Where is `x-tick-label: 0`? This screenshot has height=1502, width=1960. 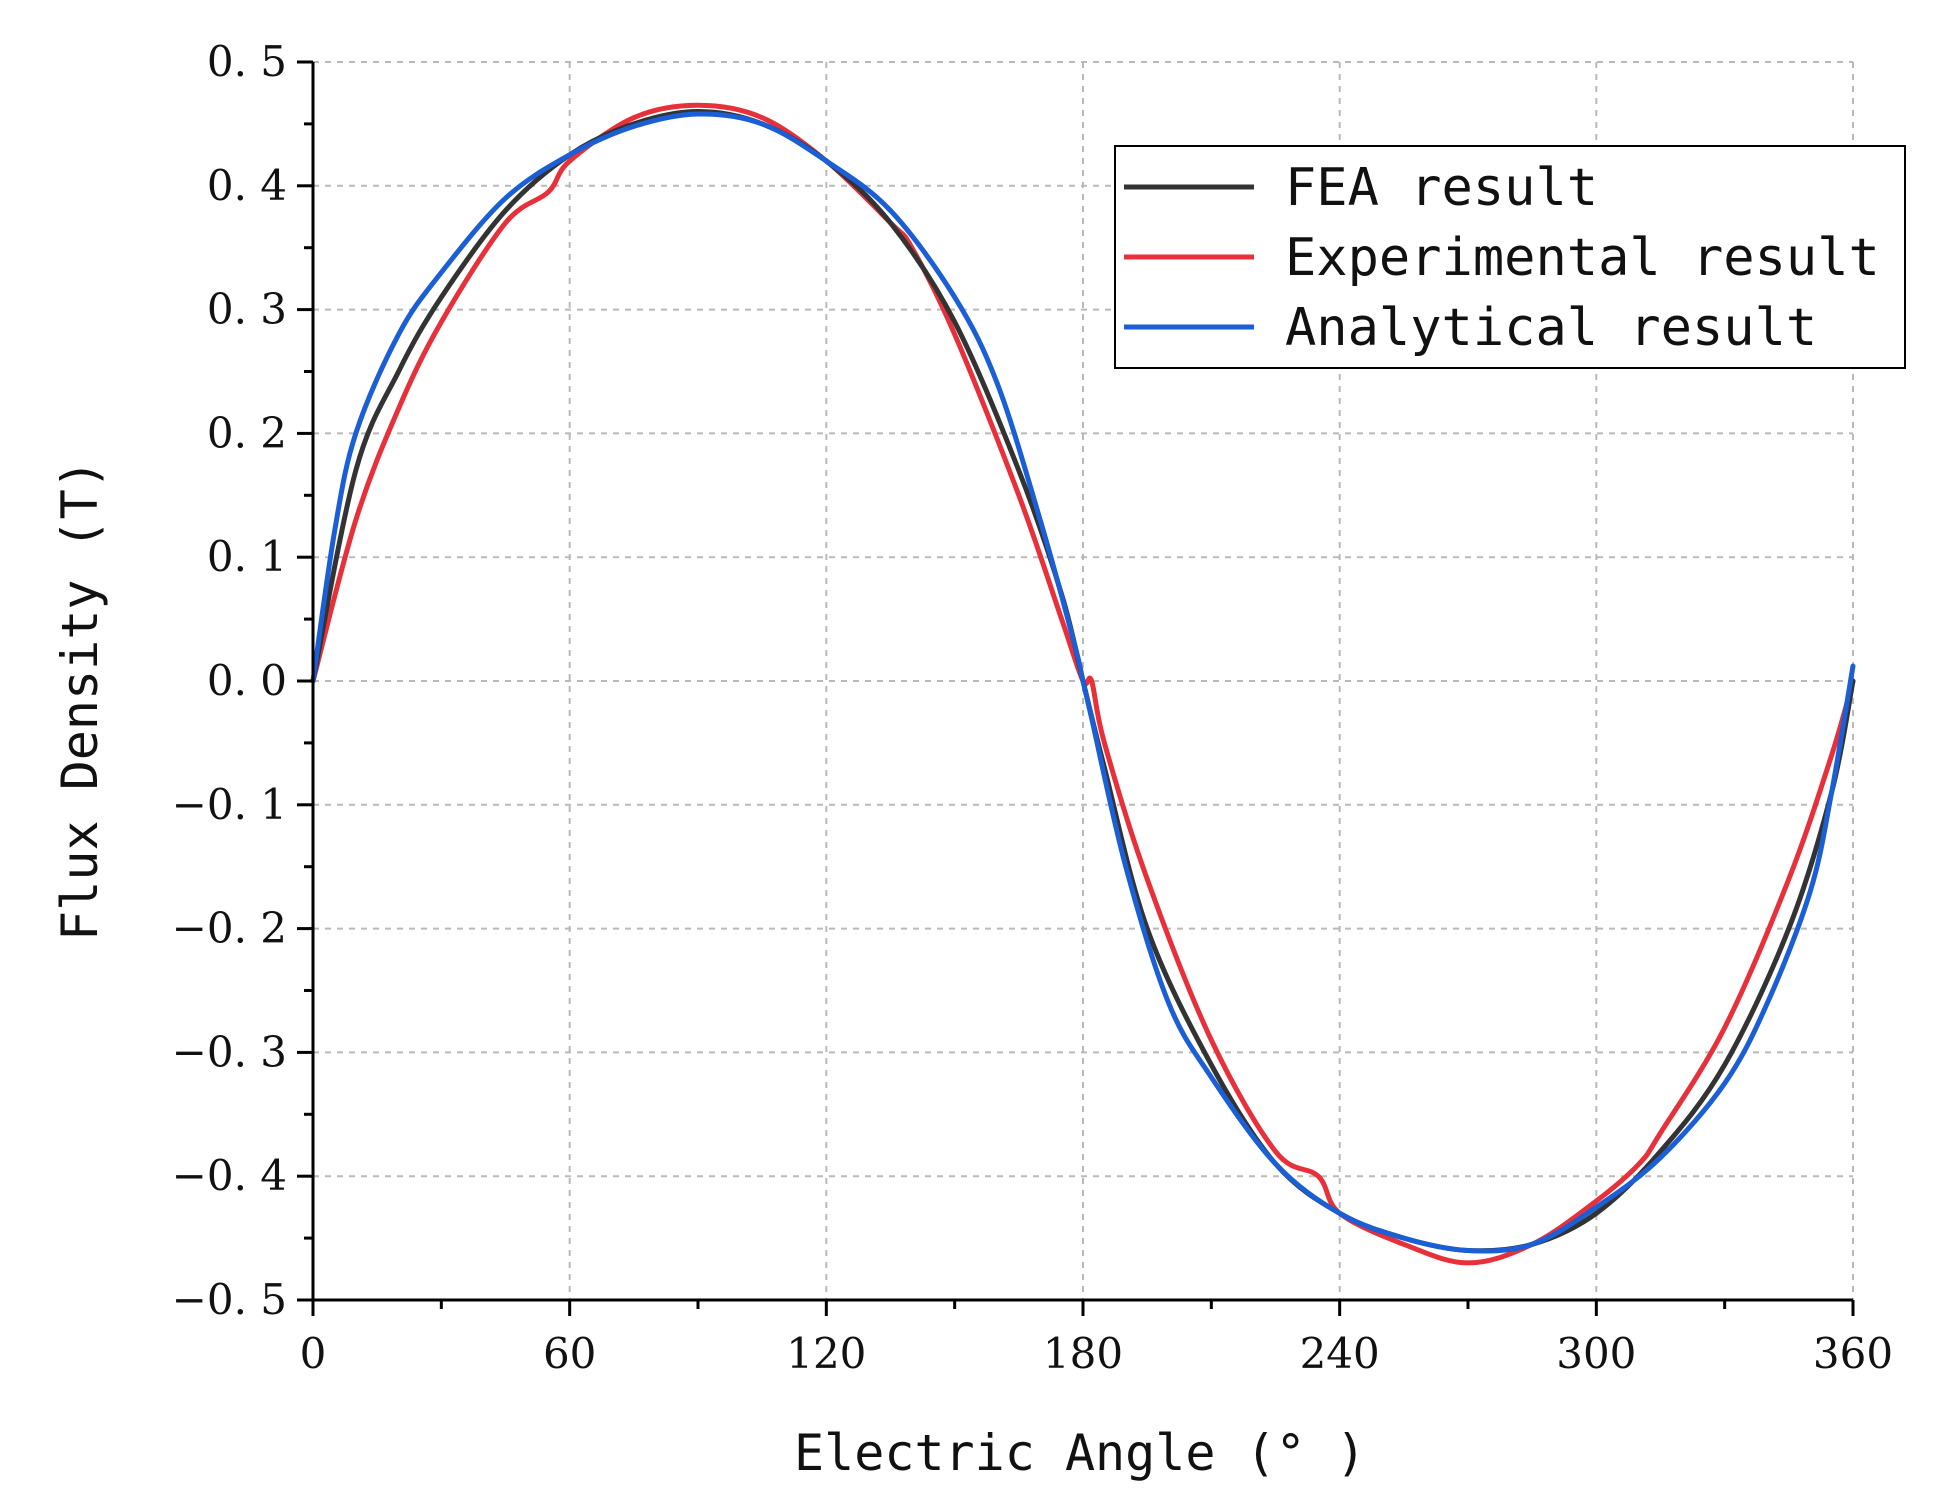 x-tick-label: 0 is located at coordinates (313, 1353).